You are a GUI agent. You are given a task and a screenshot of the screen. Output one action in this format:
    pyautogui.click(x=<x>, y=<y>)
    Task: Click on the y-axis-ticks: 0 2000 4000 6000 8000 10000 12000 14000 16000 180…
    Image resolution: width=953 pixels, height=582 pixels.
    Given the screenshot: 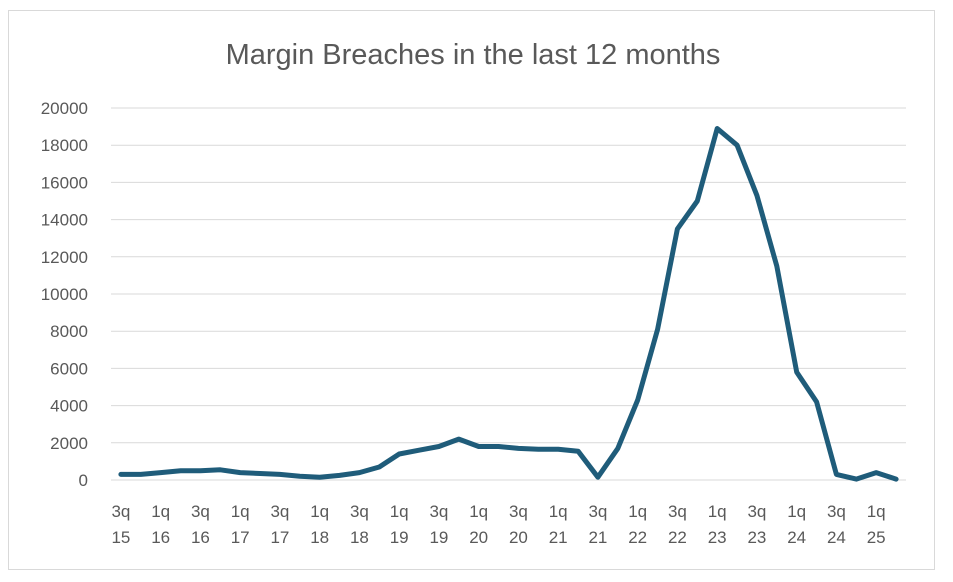 What is the action you would take?
    pyautogui.click(x=64, y=294)
    